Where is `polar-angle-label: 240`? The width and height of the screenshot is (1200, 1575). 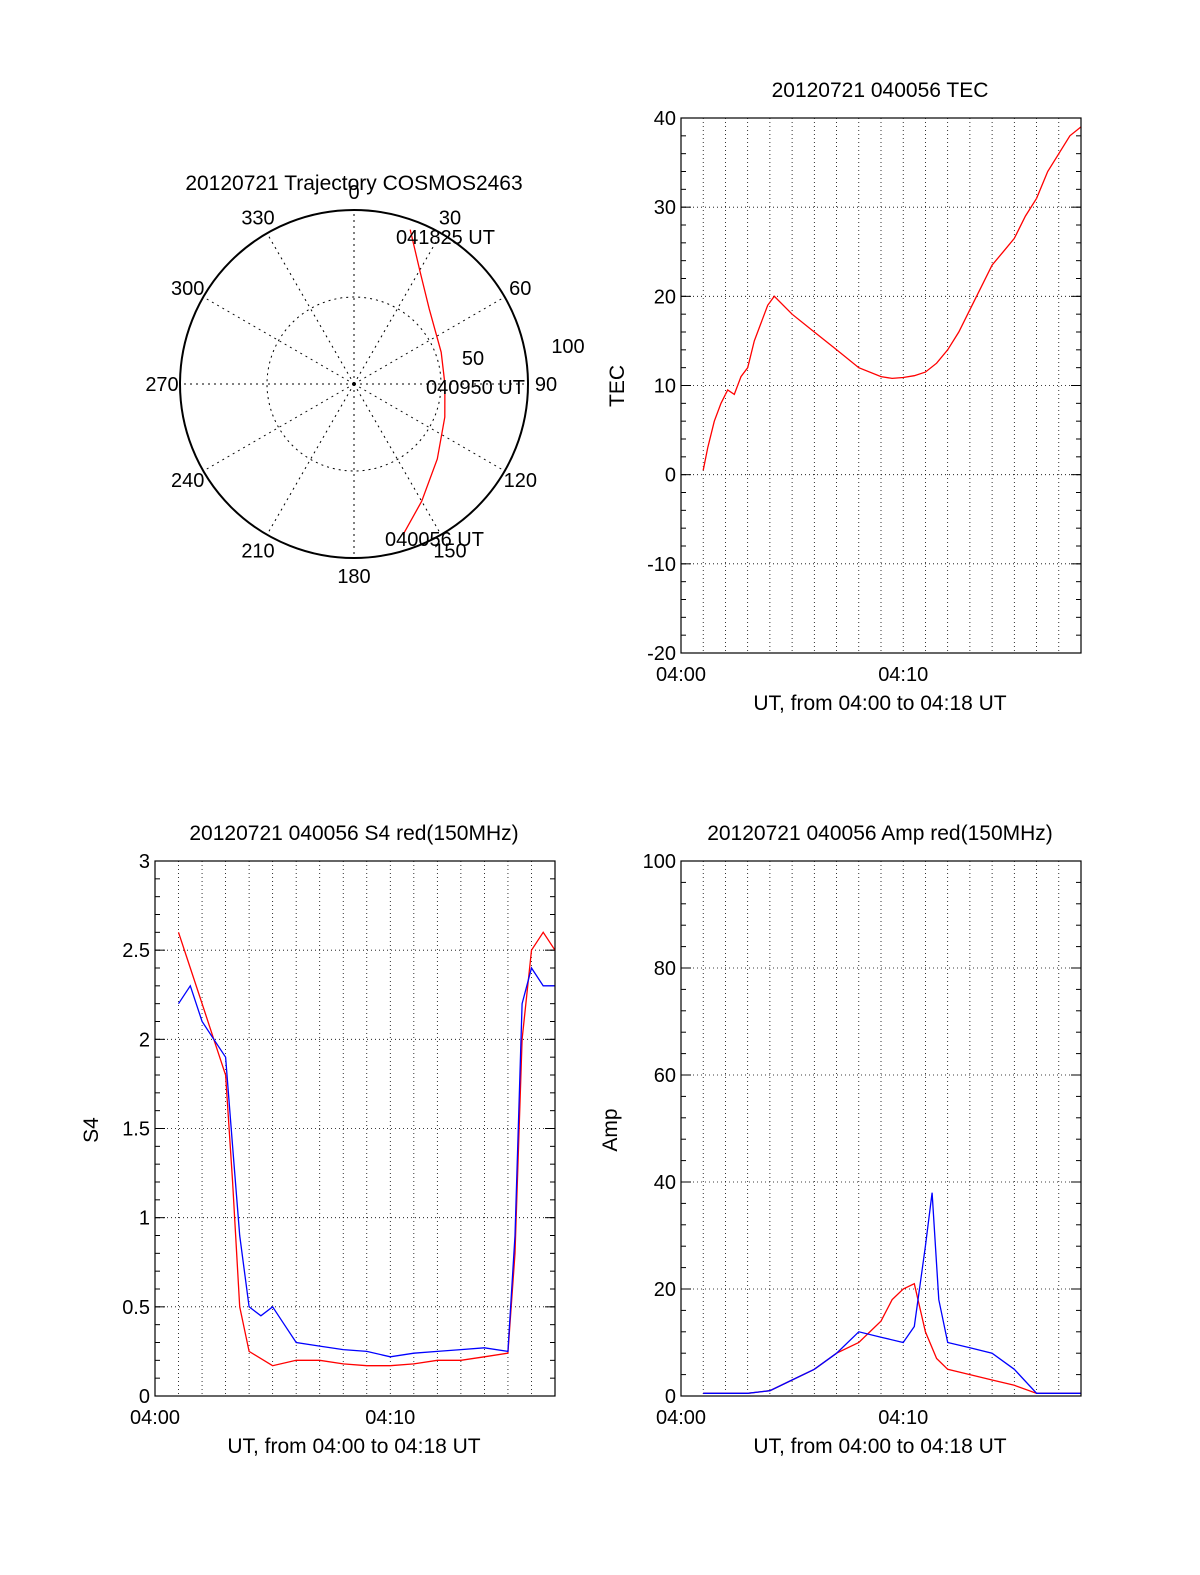
polar-angle-label: 240 is located at coordinates (187, 481).